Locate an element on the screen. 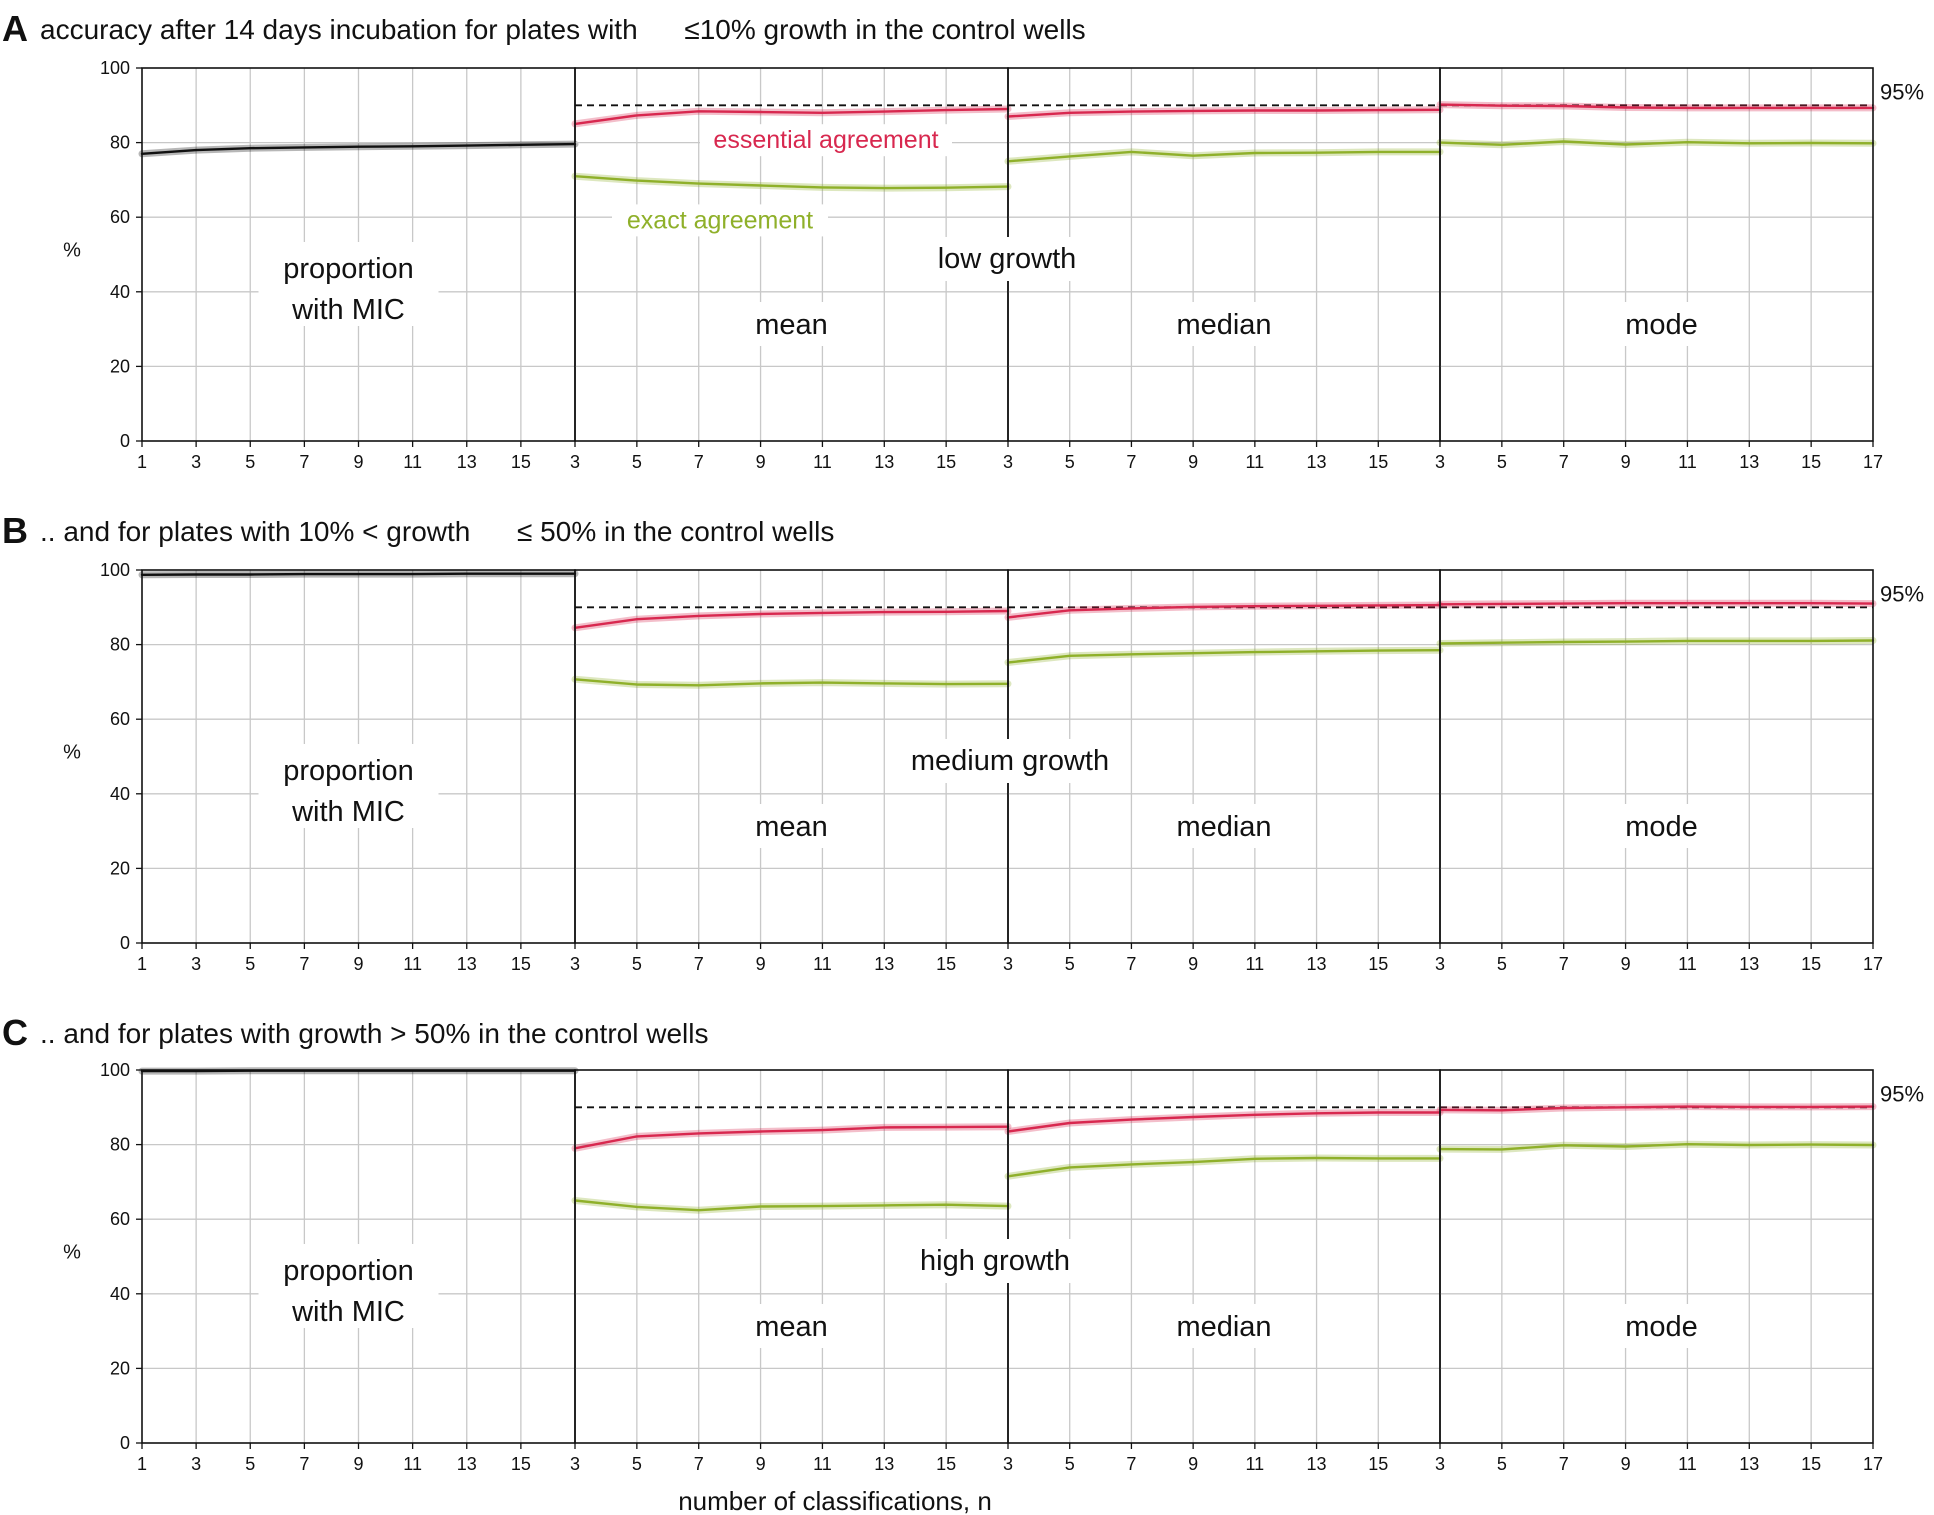  facet-mode: 3 5 7 9 11 13 15 17 mode is located at coordinates (1659, 269).